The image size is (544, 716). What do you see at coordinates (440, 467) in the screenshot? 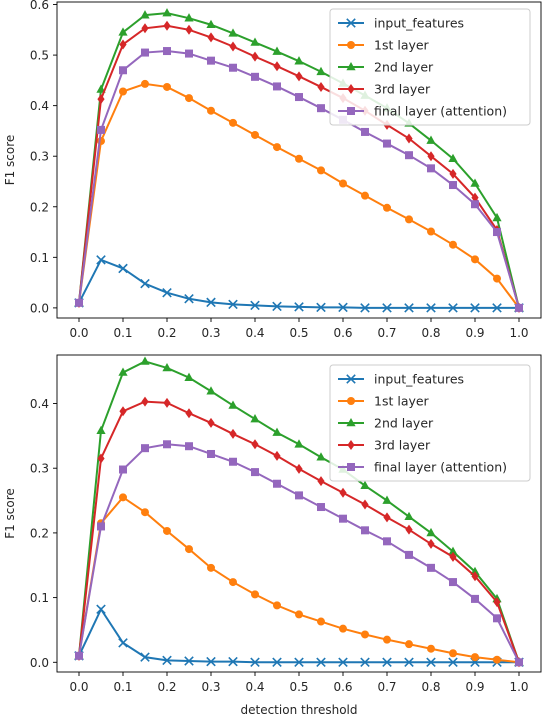
I see `legend-label: final layer (attention)` at bounding box center [440, 467].